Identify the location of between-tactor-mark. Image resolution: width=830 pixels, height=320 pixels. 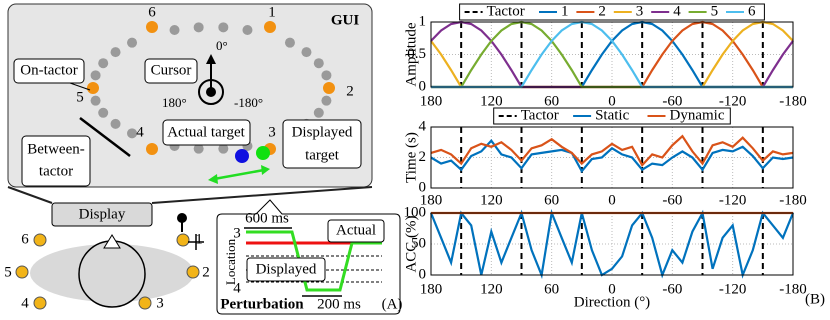
(105, 137).